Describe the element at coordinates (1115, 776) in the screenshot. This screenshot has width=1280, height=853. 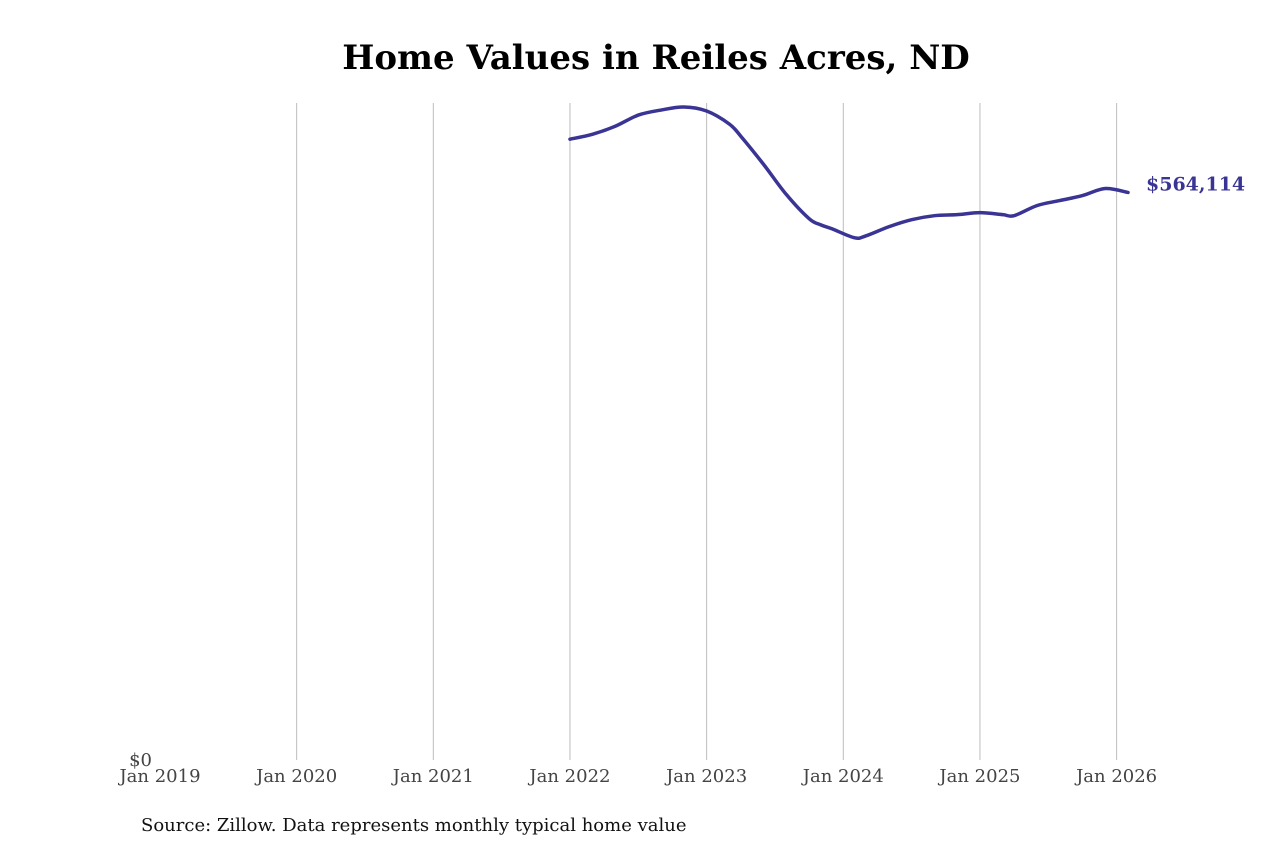
I see `x-tick-label: Jan 2026` at that location.